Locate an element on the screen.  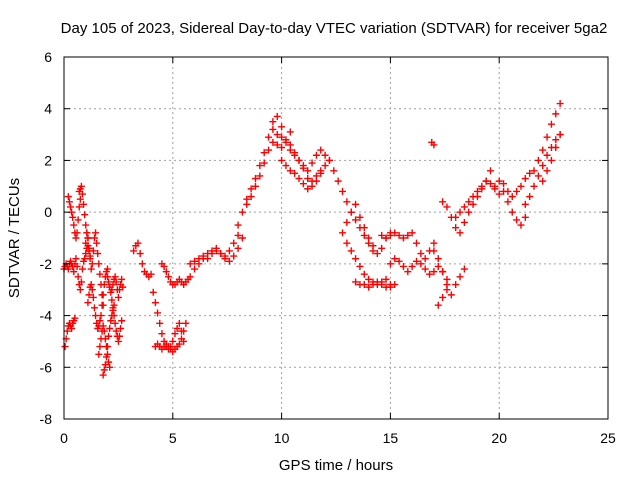
series-track-c is located at coordinates (74, 217).